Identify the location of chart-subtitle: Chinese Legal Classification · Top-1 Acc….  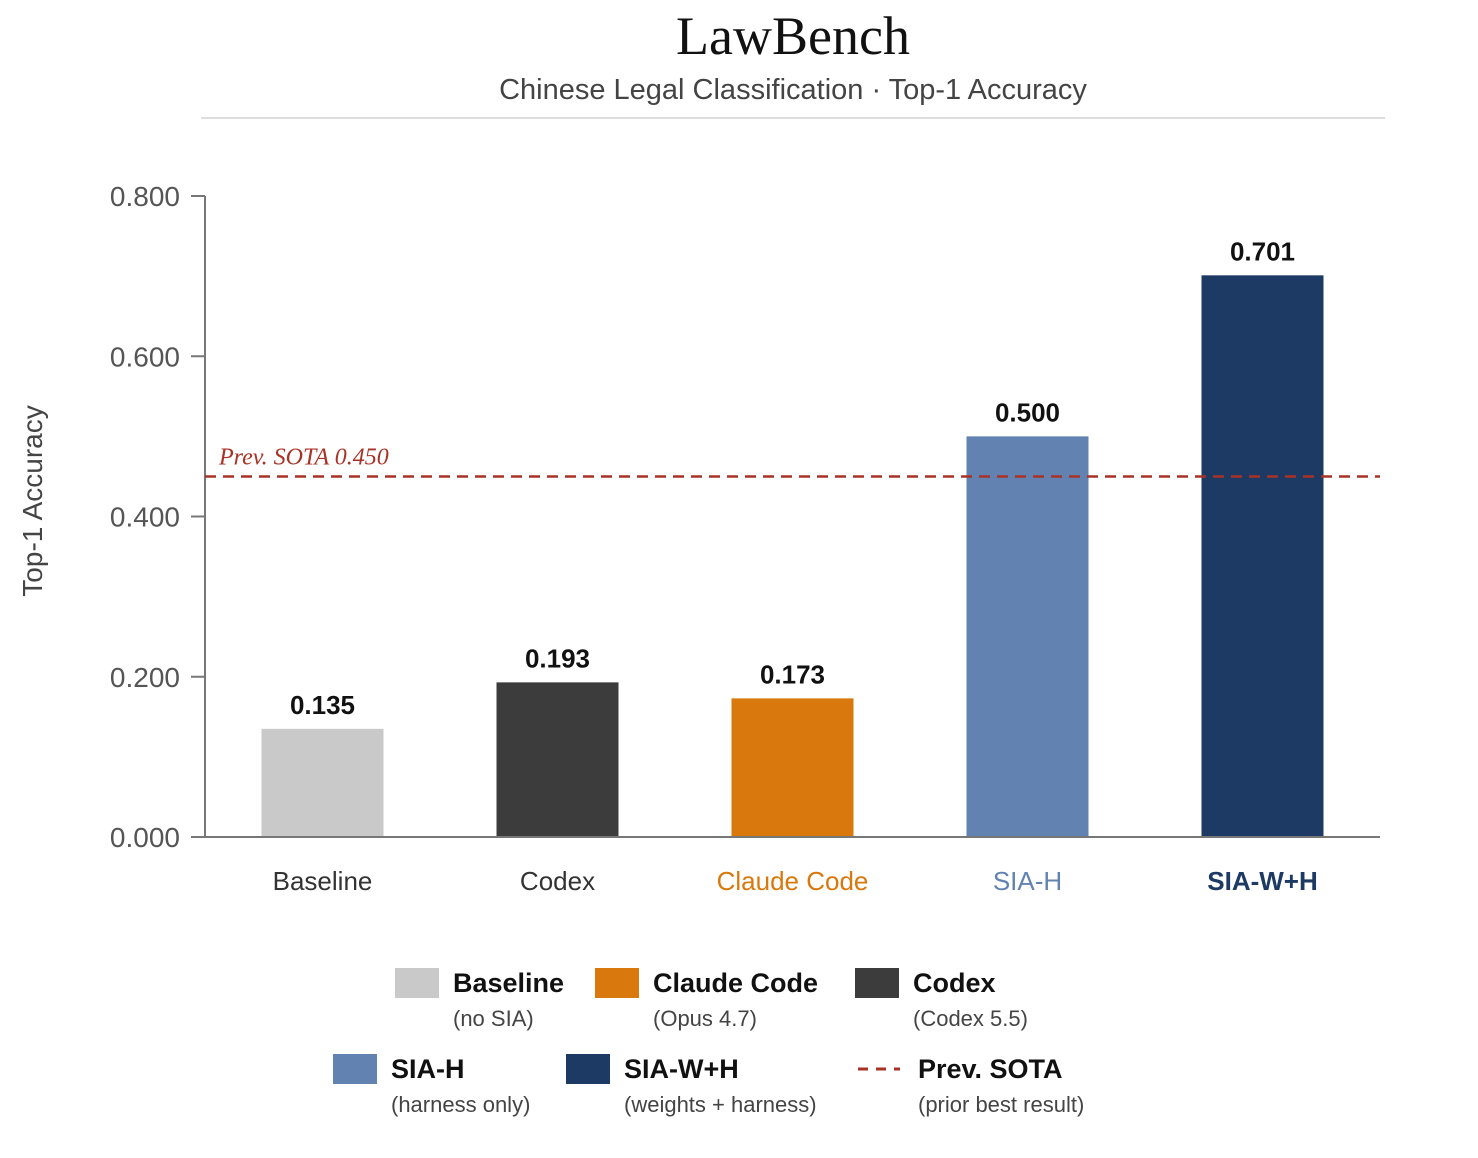
(793, 90).